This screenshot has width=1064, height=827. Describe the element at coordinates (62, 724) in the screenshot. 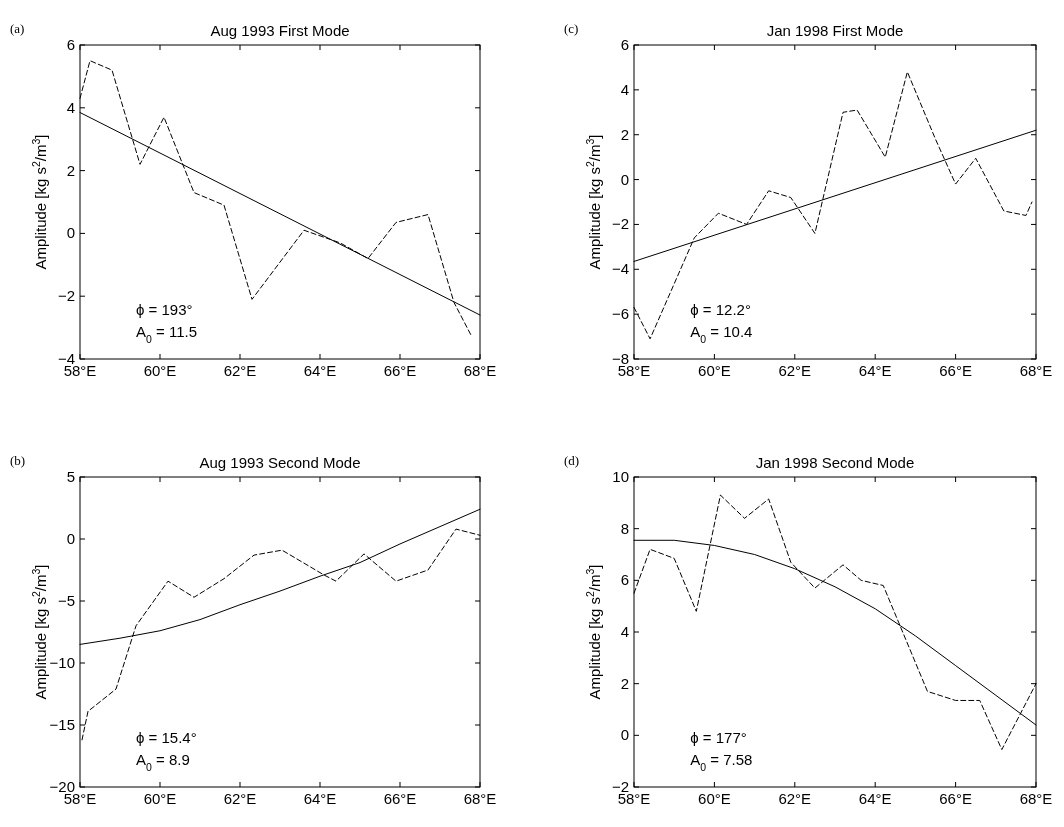

I see `y-tick-label: −15` at that location.